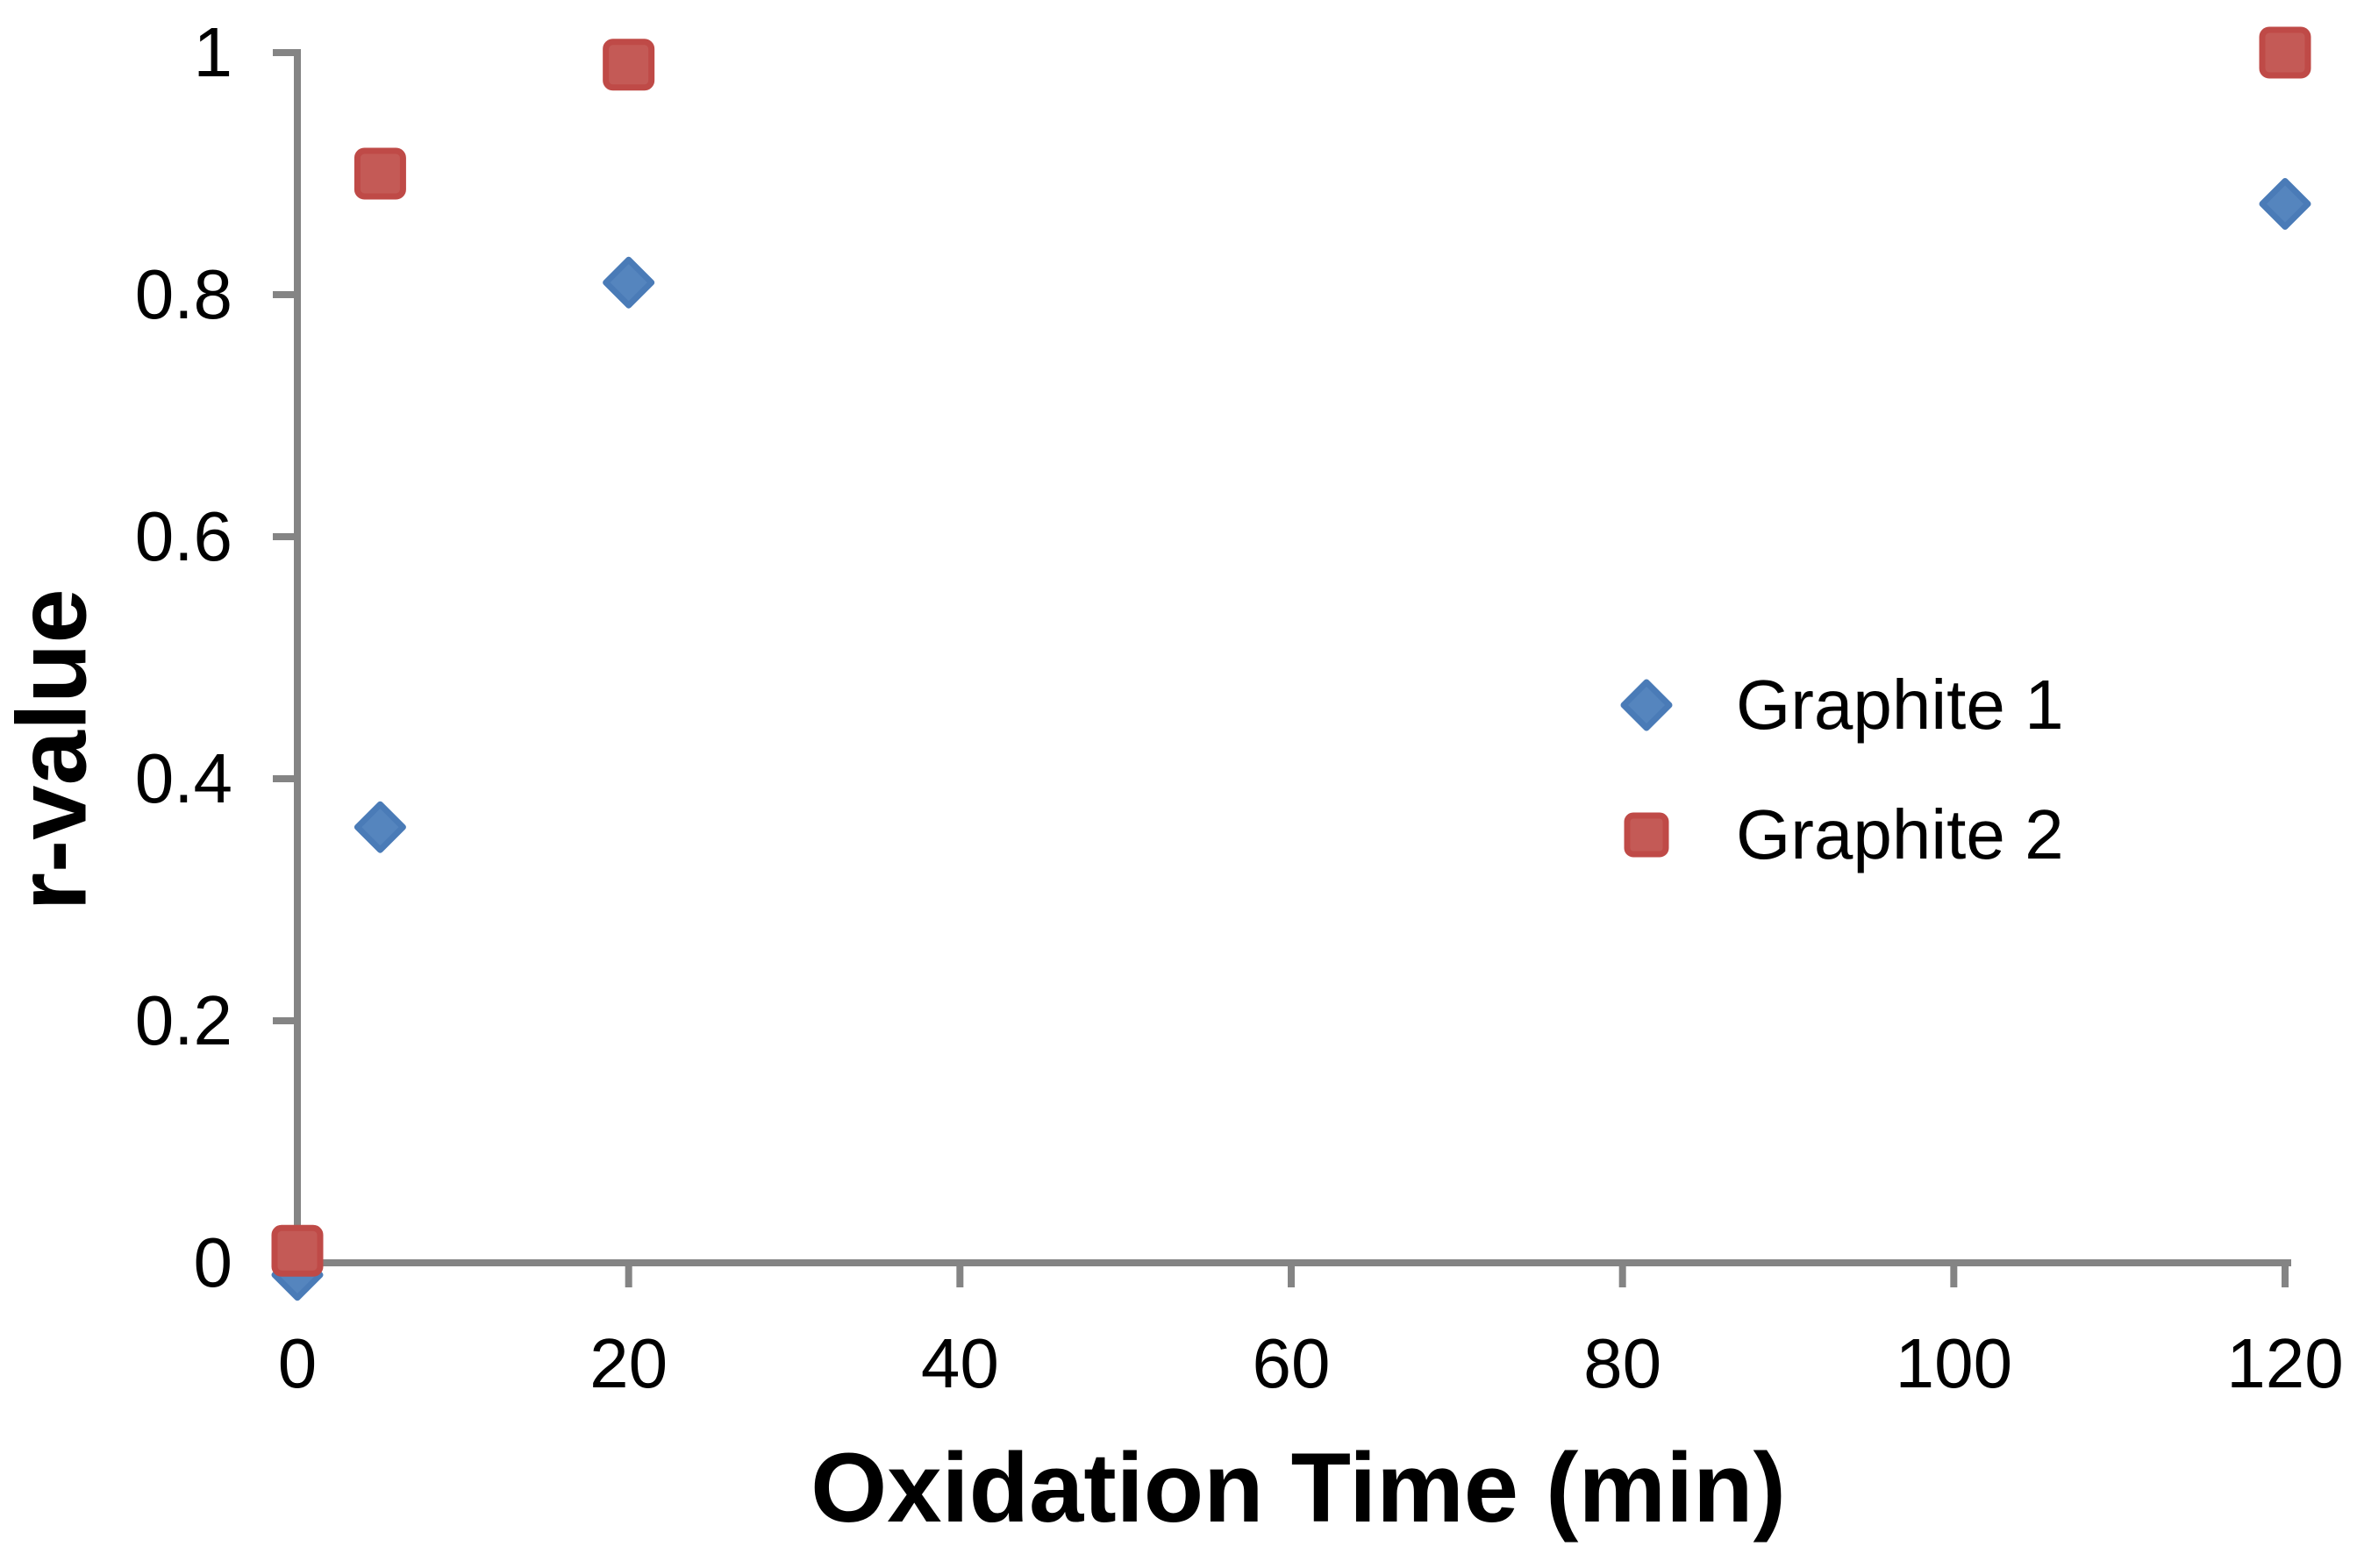 The width and height of the screenshot is (2357, 1568). I want to click on x-tick-label-40: 40, so click(959, 1363).